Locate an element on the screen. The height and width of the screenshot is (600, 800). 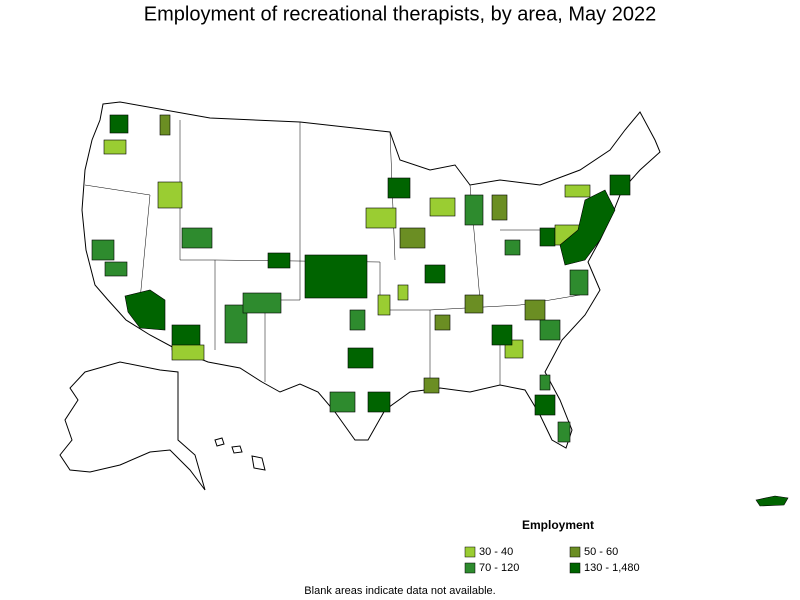
legend-label: 70 - 120 is located at coordinates (499, 568).